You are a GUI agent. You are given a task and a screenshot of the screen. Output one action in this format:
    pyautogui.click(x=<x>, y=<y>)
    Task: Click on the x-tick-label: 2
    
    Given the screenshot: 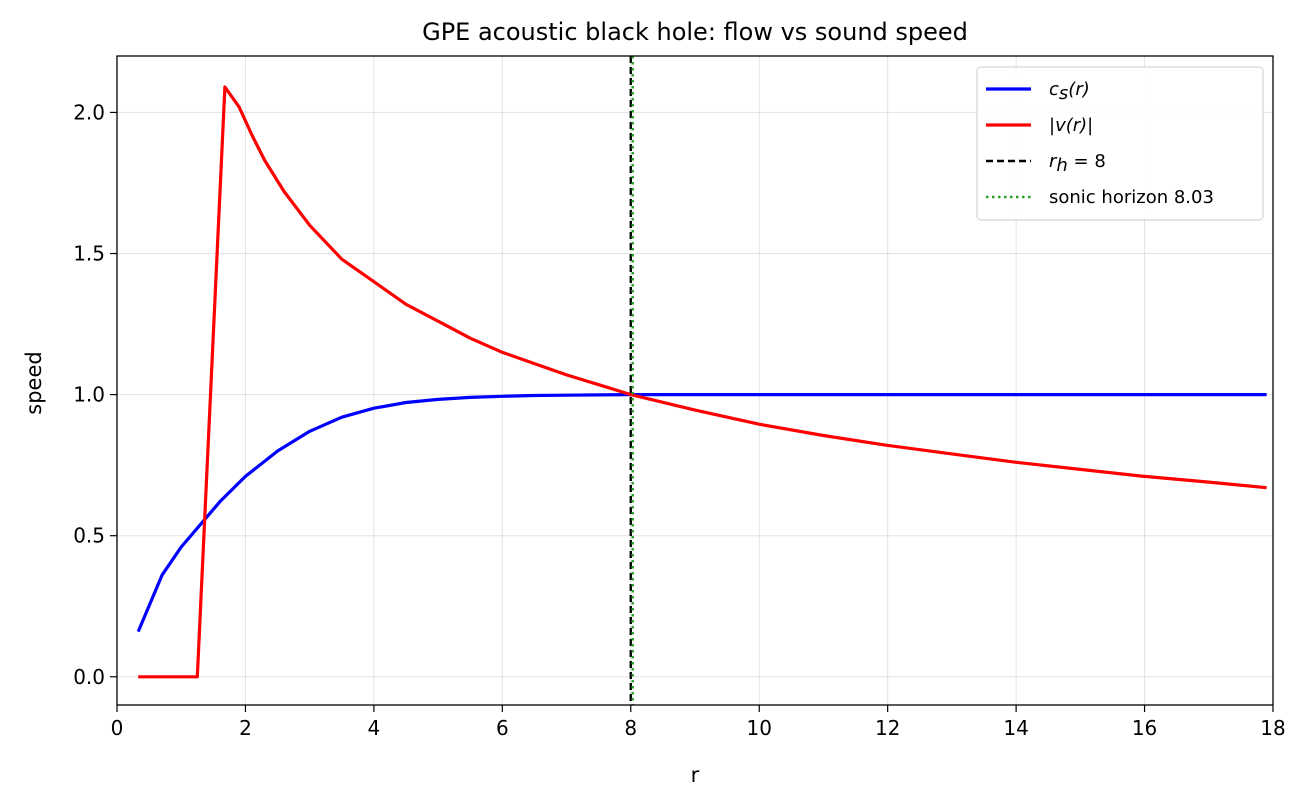 What is the action you would take?
    pyautogui.click(x=245, y=728)
    